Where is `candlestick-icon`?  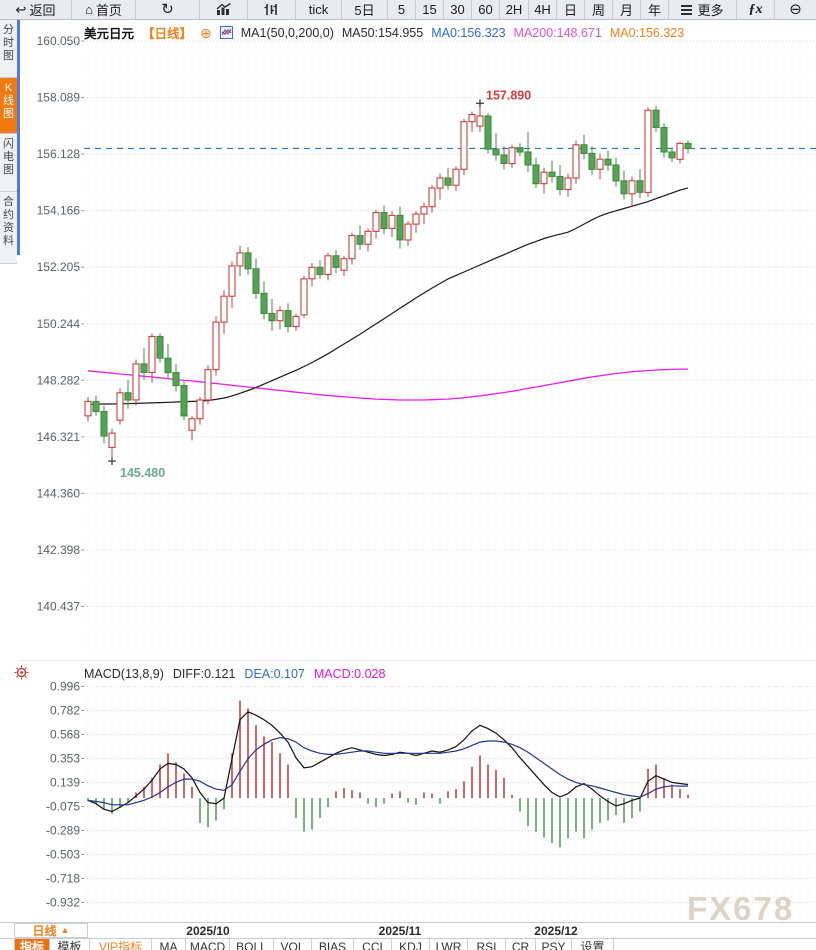
candlestick-icon is located at coordinates (271, 9).